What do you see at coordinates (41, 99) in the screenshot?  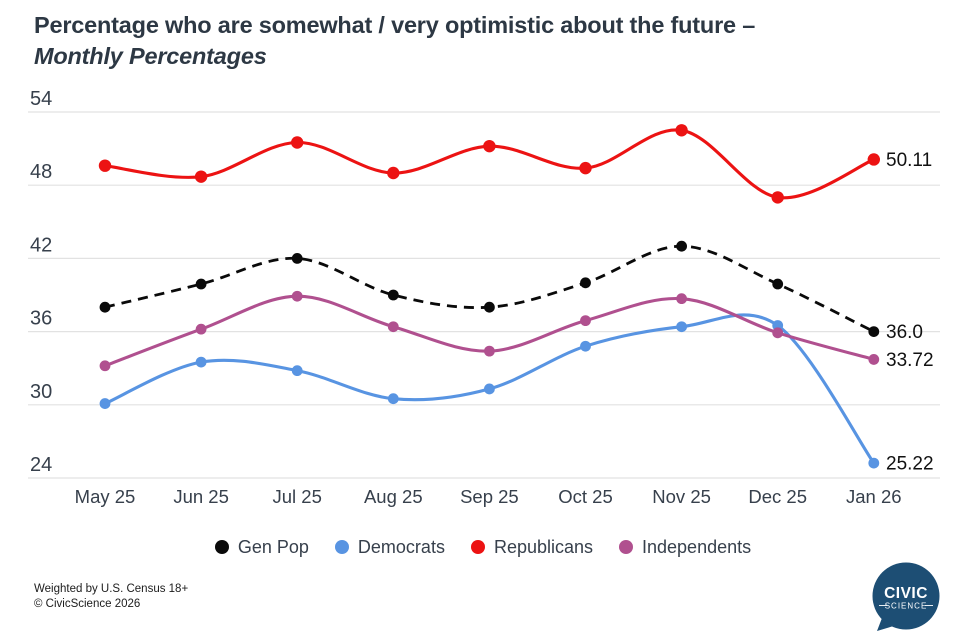 I see `y-axis-tick-label: 54` at bounding box center [41, 99].